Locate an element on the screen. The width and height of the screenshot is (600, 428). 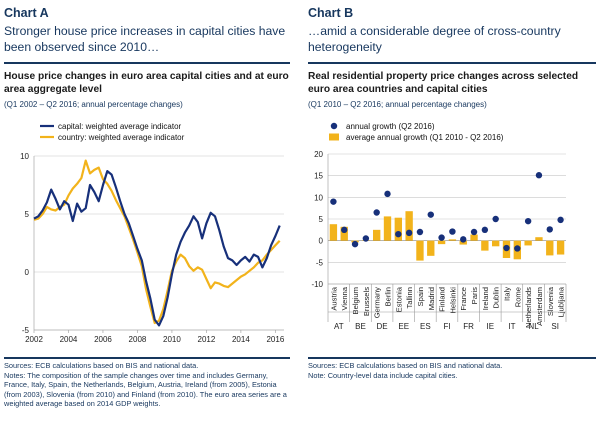
x-tick-label: 2006 is located at coordinates (103, 339).